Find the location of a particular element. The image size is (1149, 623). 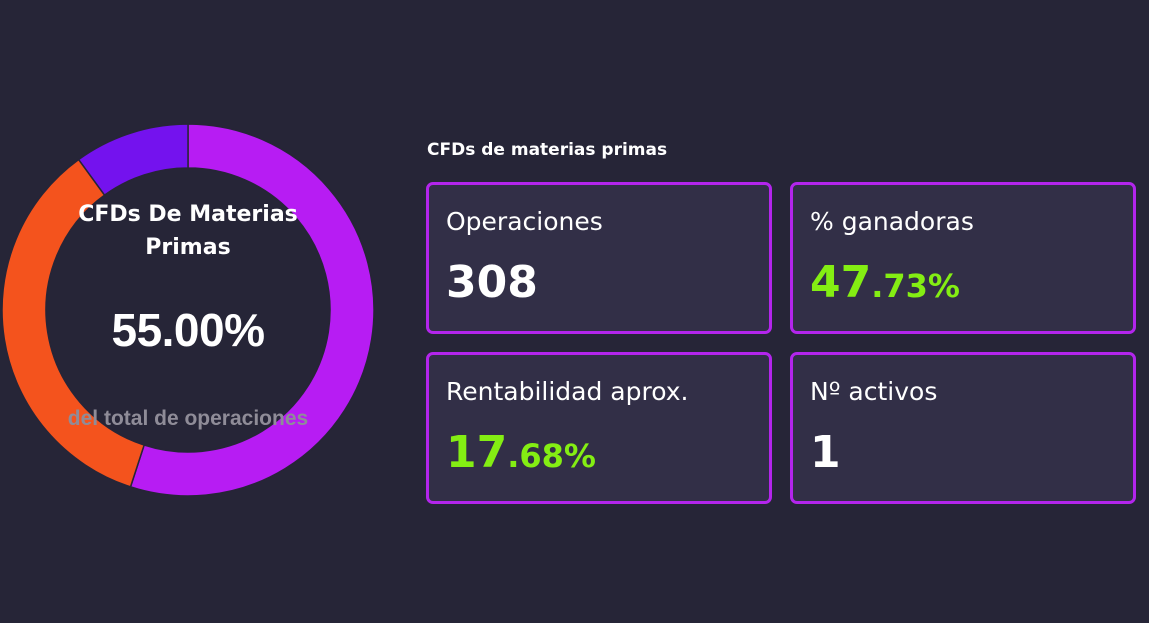

assets-value: 1 is located at coordinates (825, 452).